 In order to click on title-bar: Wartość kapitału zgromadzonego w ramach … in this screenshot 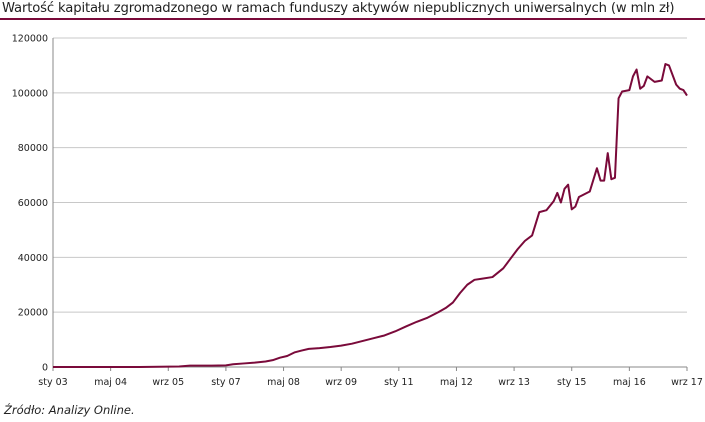, I will do `click(352, 10)`.